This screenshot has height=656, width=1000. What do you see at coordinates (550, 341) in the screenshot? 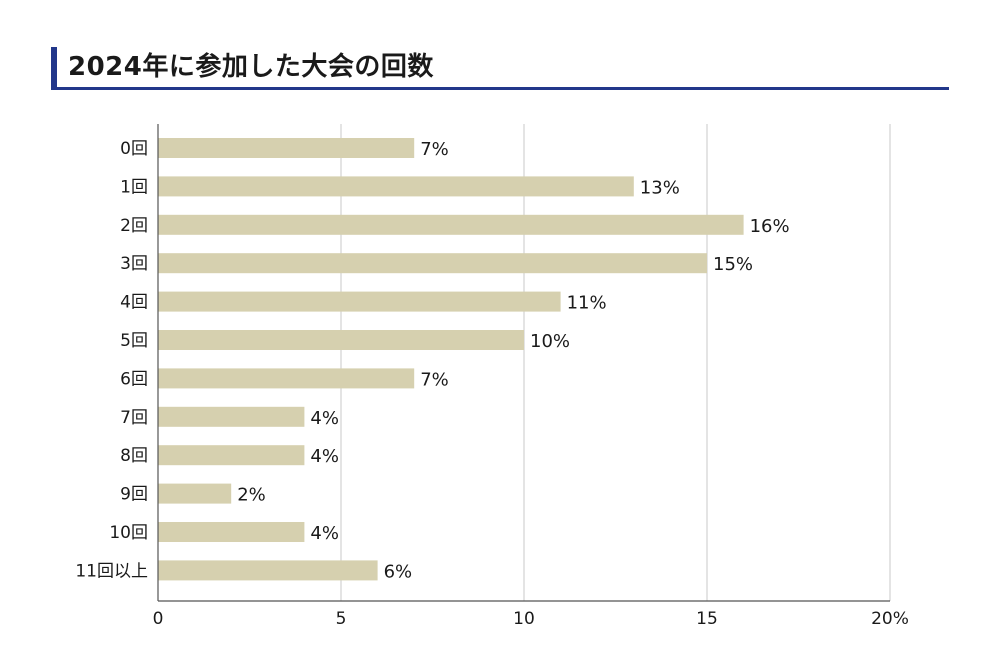
I see `value-label: 10%` at bounding box center [550, 341].